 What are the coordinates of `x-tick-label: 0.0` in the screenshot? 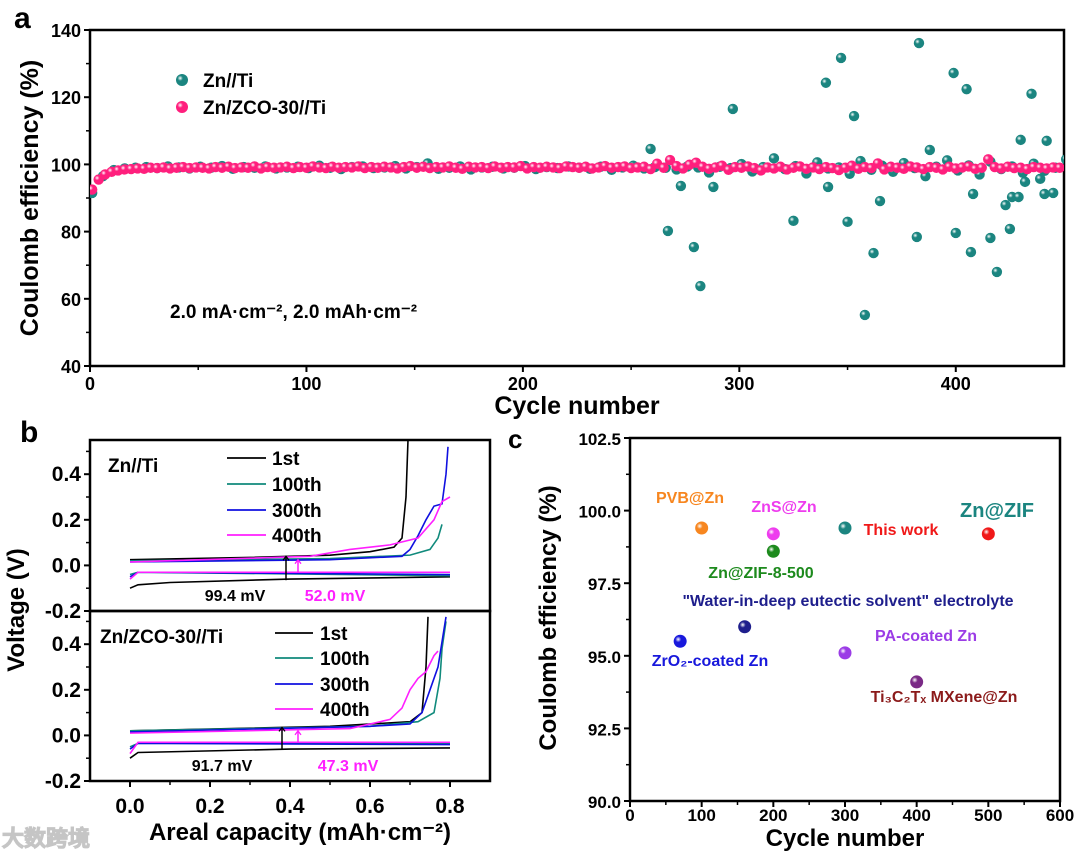 It's located at (129, 806).